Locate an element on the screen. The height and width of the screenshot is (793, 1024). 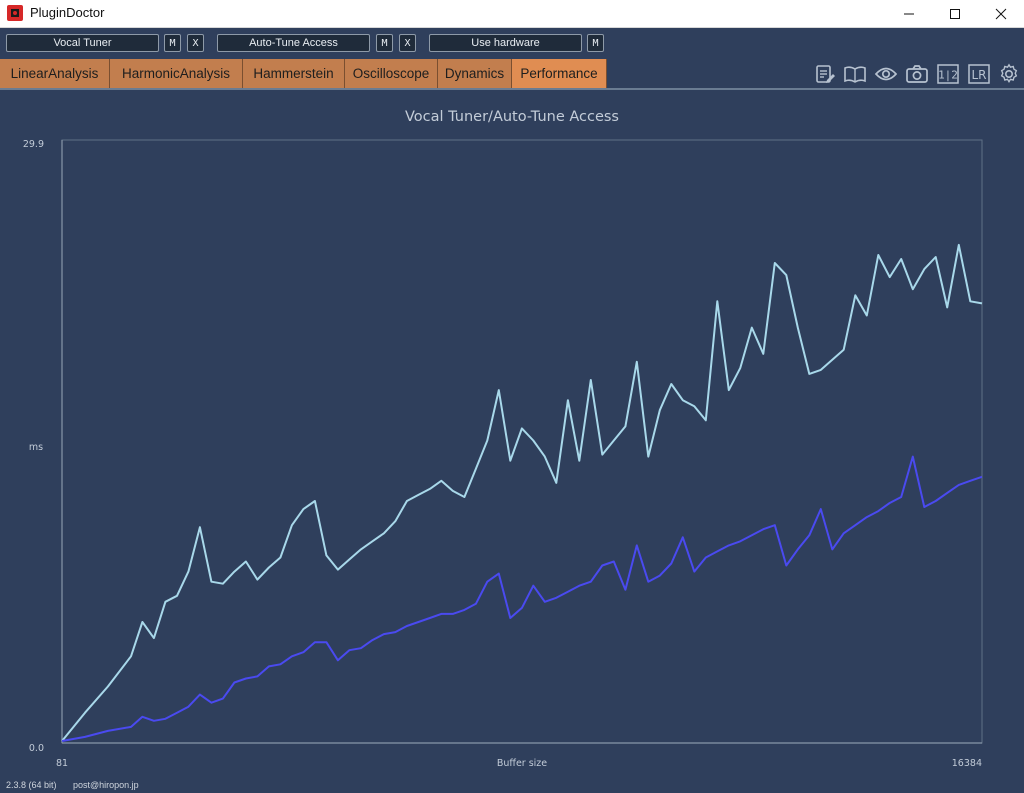
gear-icon is located at coordinates (1009, 73).